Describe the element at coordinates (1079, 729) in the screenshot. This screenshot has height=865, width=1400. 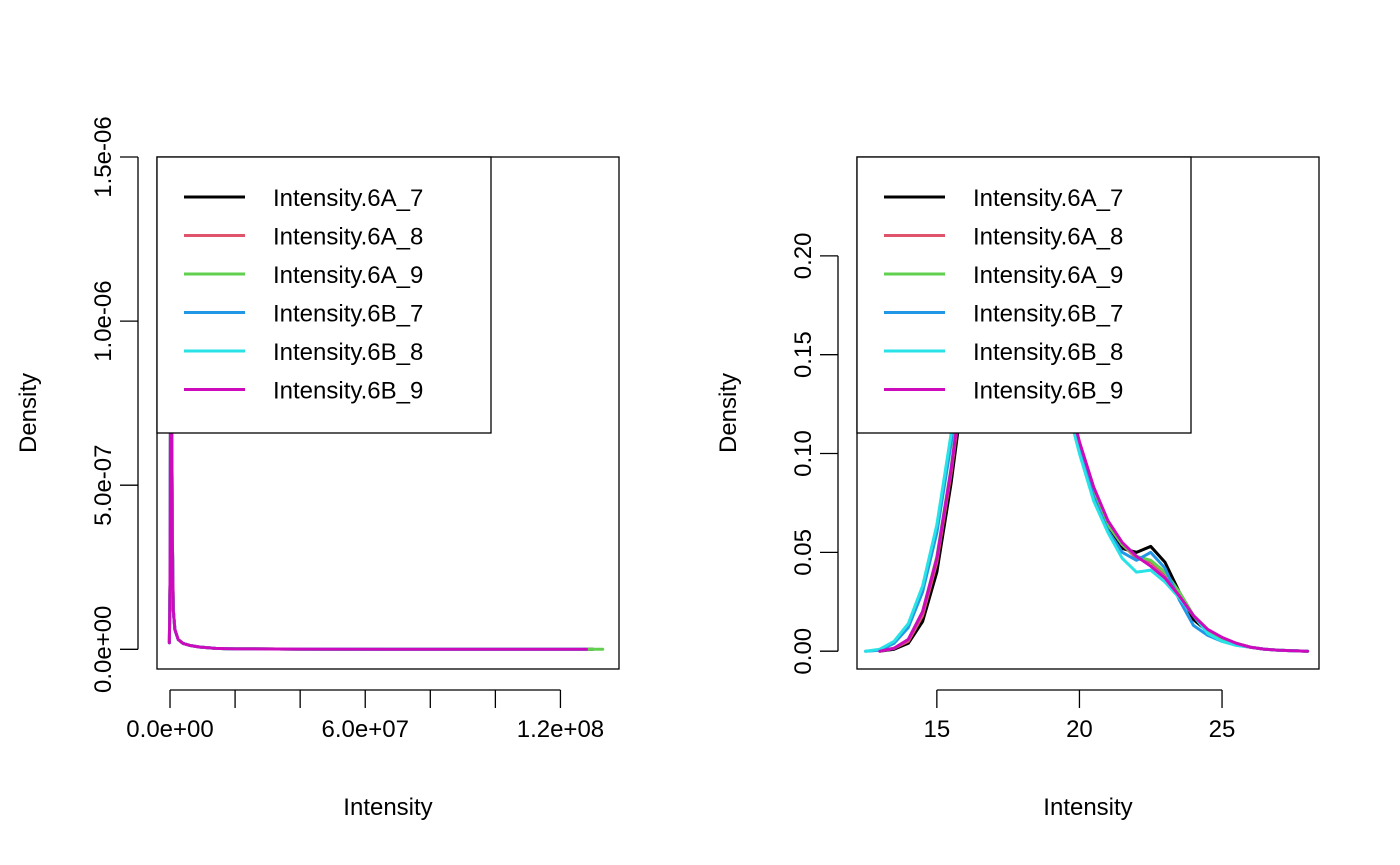
I see `x-tick-label: 20` at that location.